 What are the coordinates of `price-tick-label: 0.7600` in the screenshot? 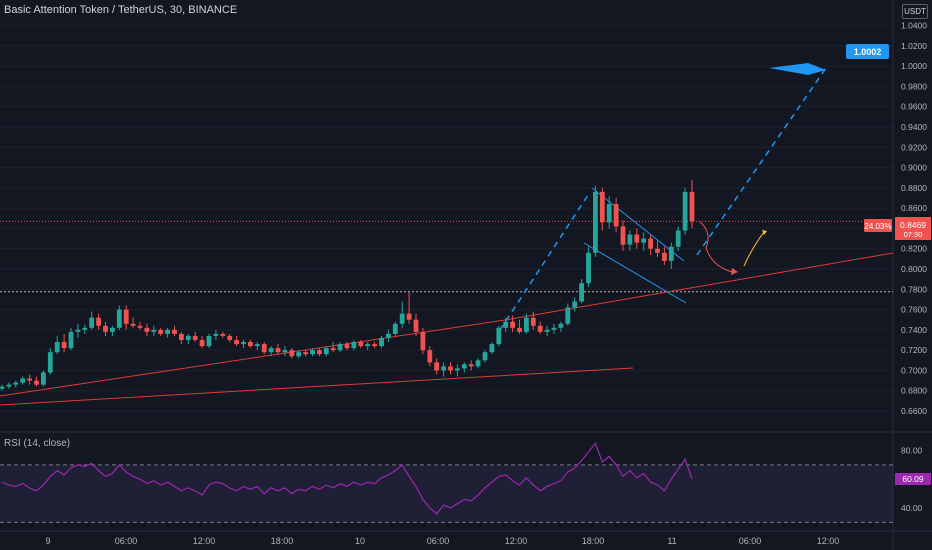 It's located at (914, 310).